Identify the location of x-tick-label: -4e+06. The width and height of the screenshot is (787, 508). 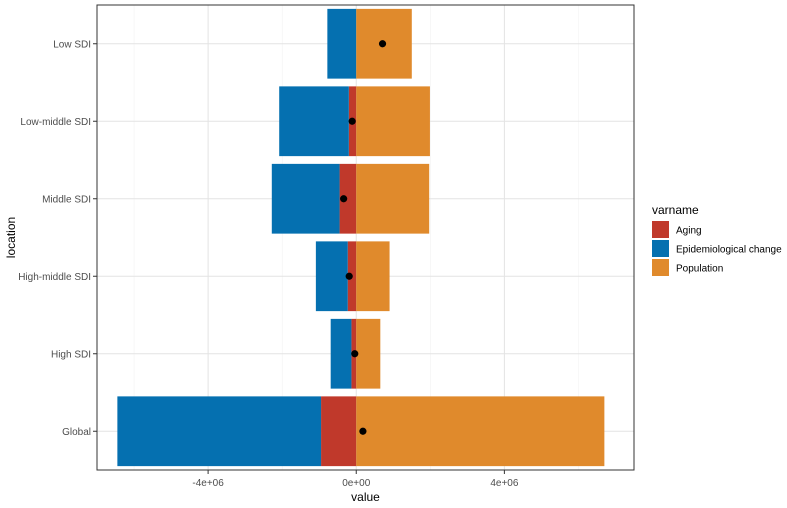
(208, 483).